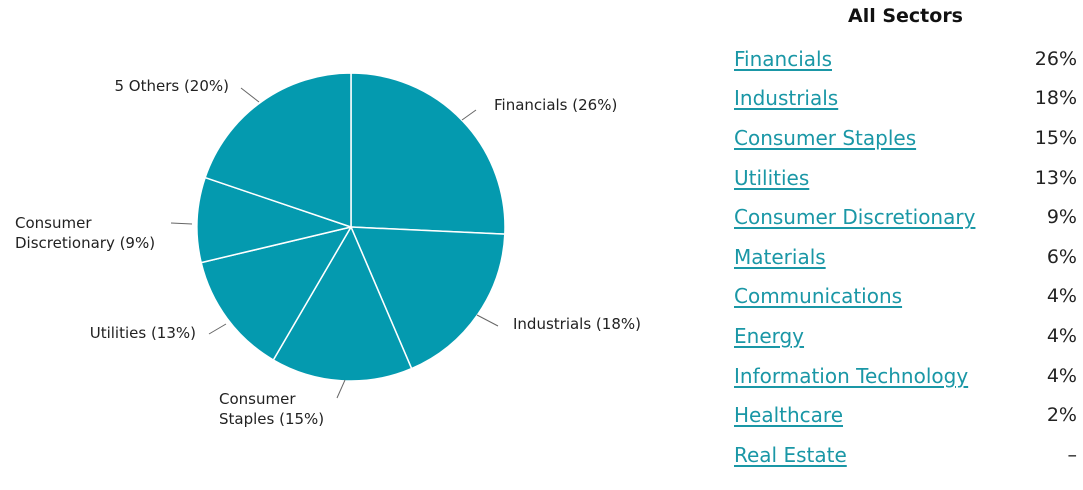 The height and width of the screenshot is (490, 1083). I want to click on sector-percentage: 15%, so click(1055, 137).